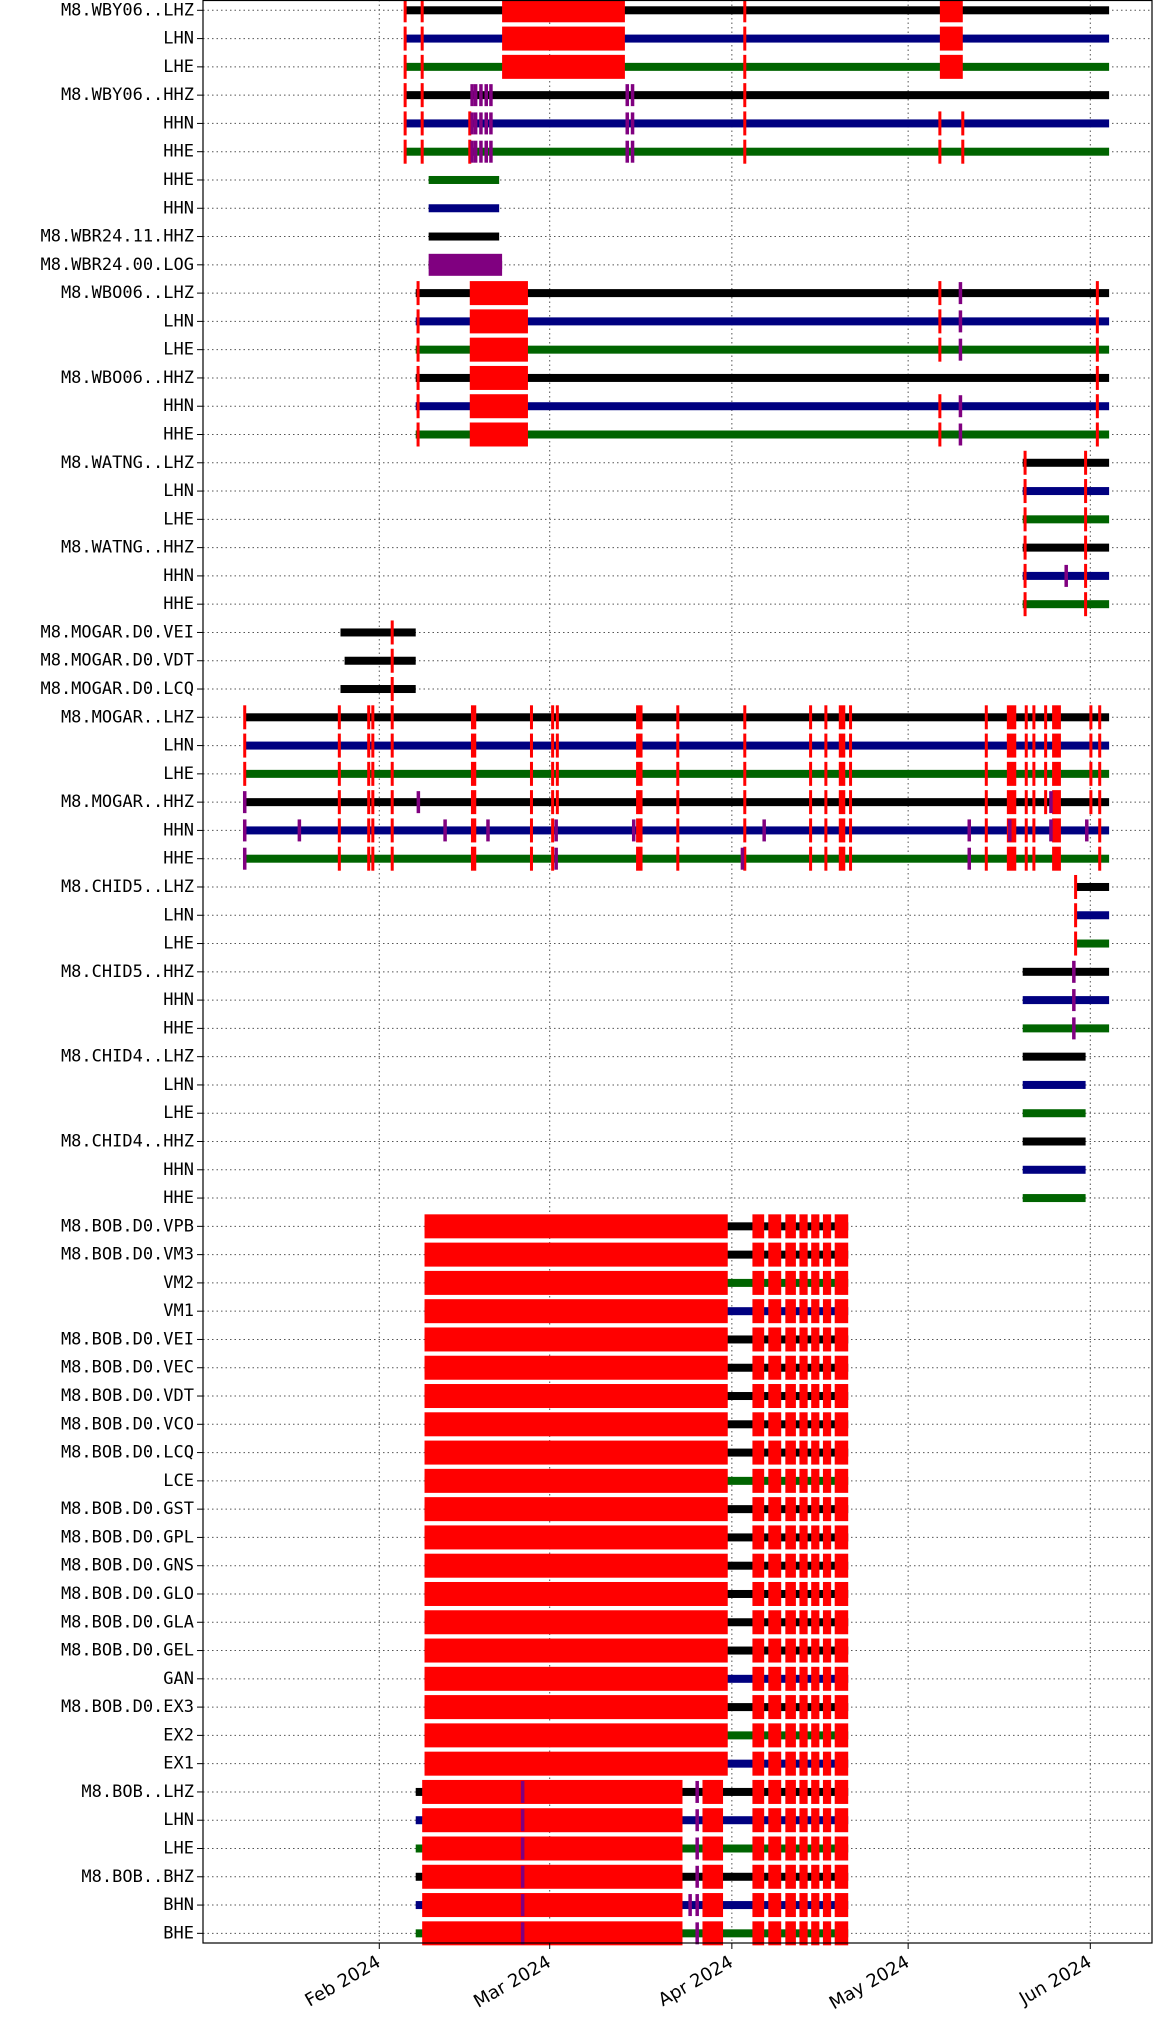 The image size is (1156, 2024). What do you see at coordinates (127, 972) in the screenshot?
I see `row-label: M8.CHID5..HHZ` at bounding box center [127, 972].